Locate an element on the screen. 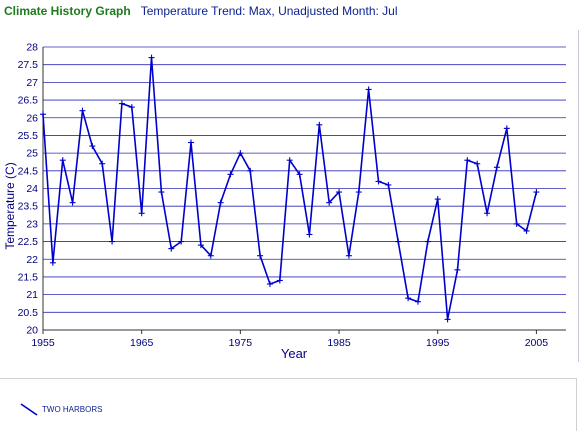 This screenshot has height=431, width=580. x-axis-title: Year is located at coordinates (294, 353).